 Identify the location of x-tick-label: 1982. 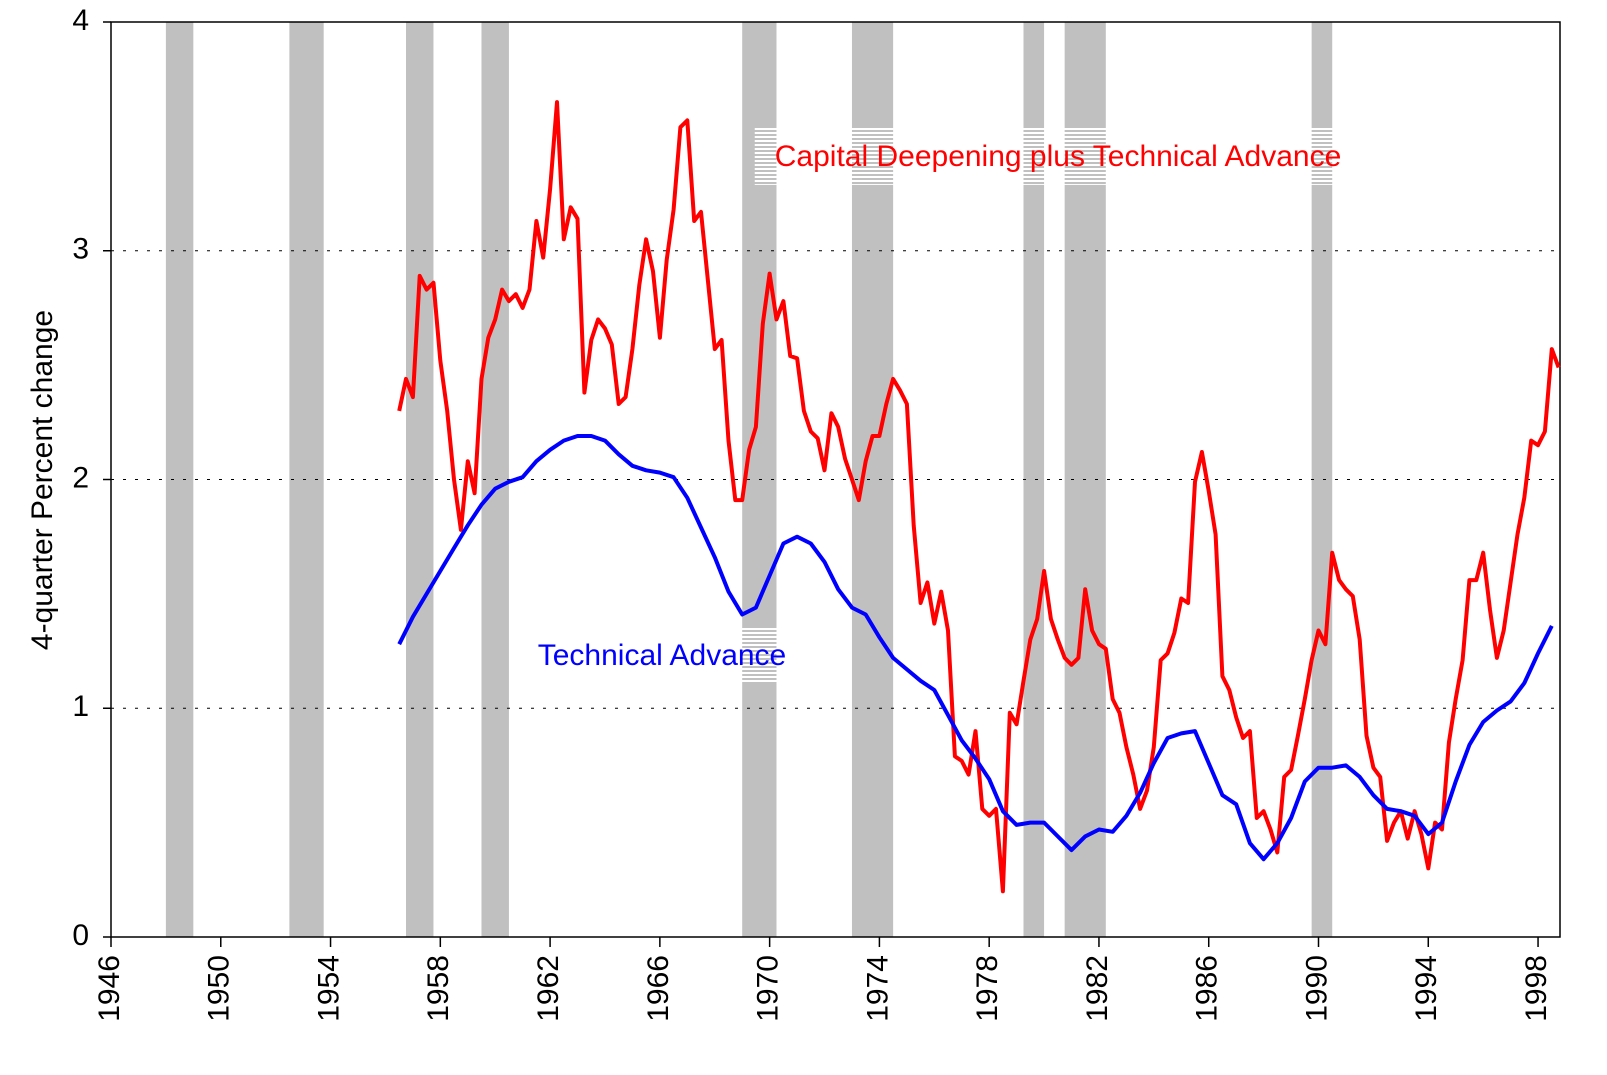
(1097, 988).